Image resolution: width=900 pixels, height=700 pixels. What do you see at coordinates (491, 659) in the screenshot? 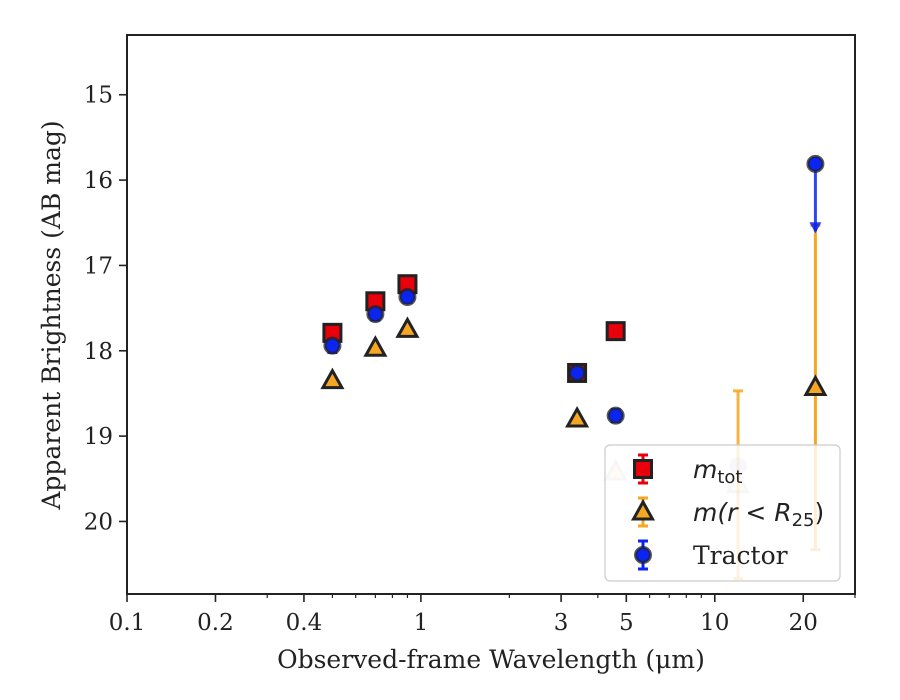
I see `x-axis-label: Observed-frame Wavelength (μm)` at bounding box center [491, 659].